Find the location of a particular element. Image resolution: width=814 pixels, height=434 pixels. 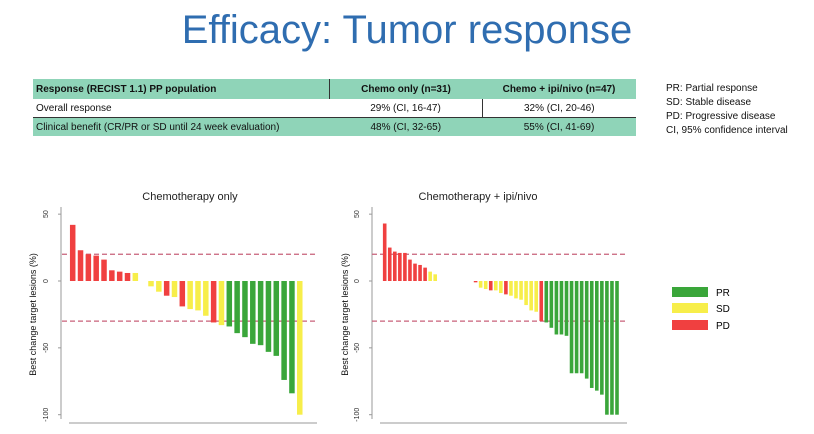

legend-label-pd: PD is located at coordinates (723, 326).